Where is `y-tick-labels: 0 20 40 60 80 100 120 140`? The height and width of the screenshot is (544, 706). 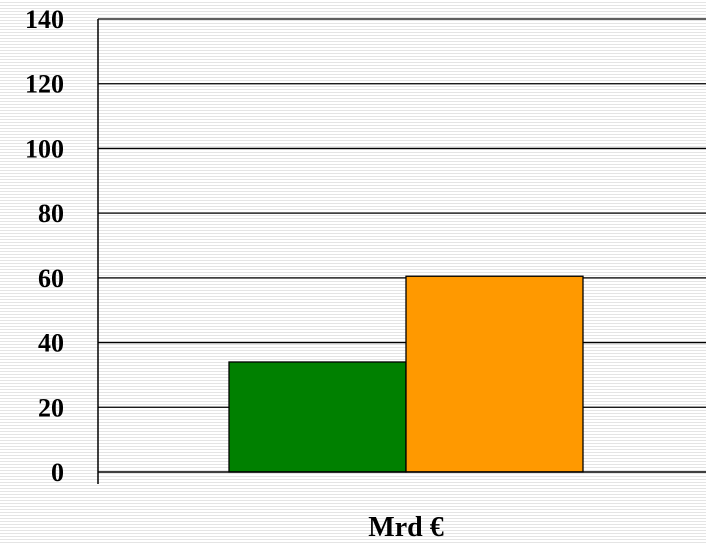
y-tick-labels: 0 20 40 60 80 100 120 140 is located at coordinates (44, 246).